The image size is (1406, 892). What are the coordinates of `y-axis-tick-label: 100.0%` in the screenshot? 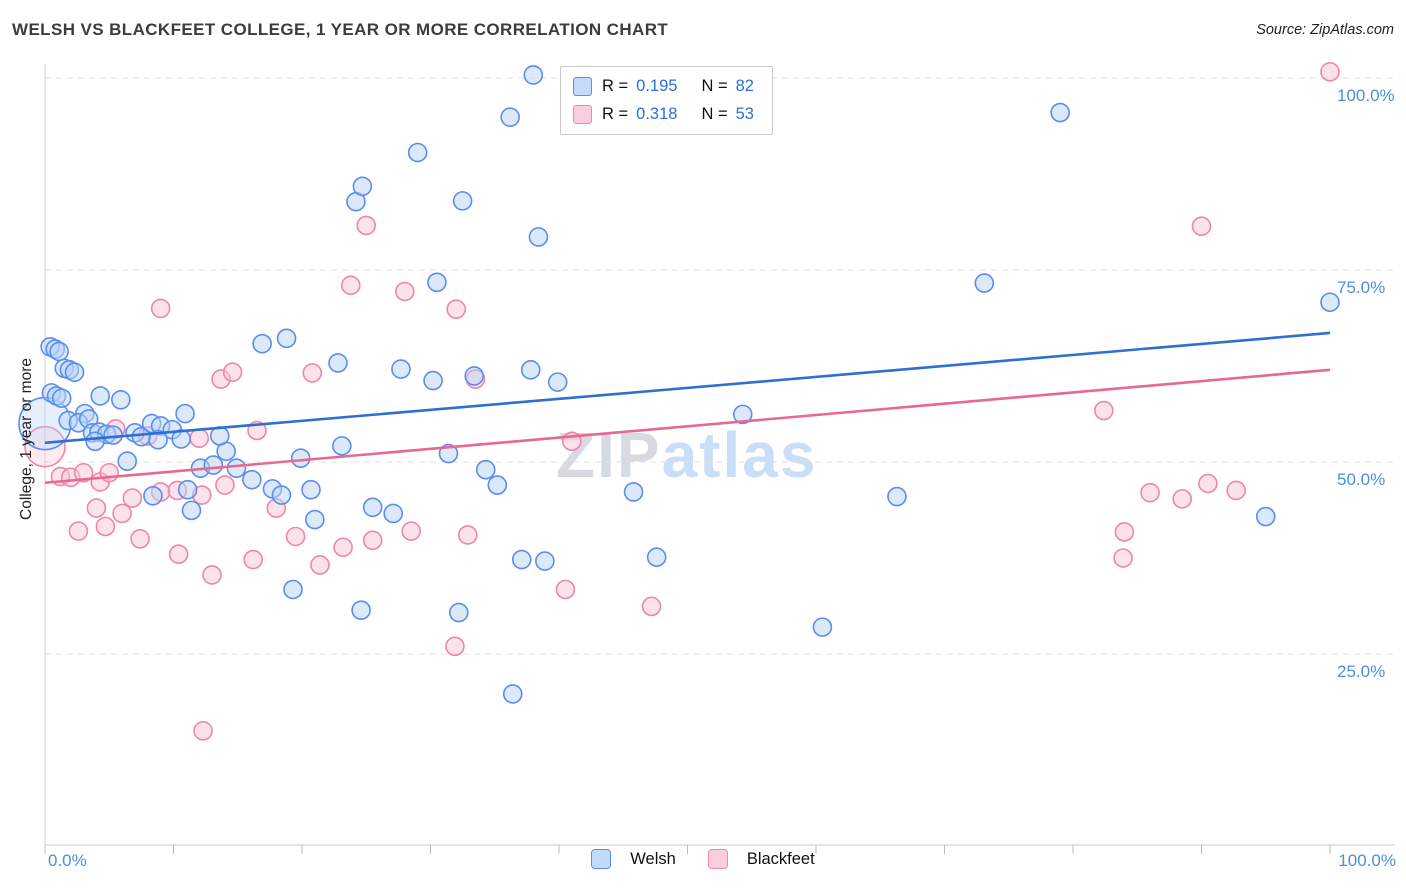 It's located at (1366, 95).